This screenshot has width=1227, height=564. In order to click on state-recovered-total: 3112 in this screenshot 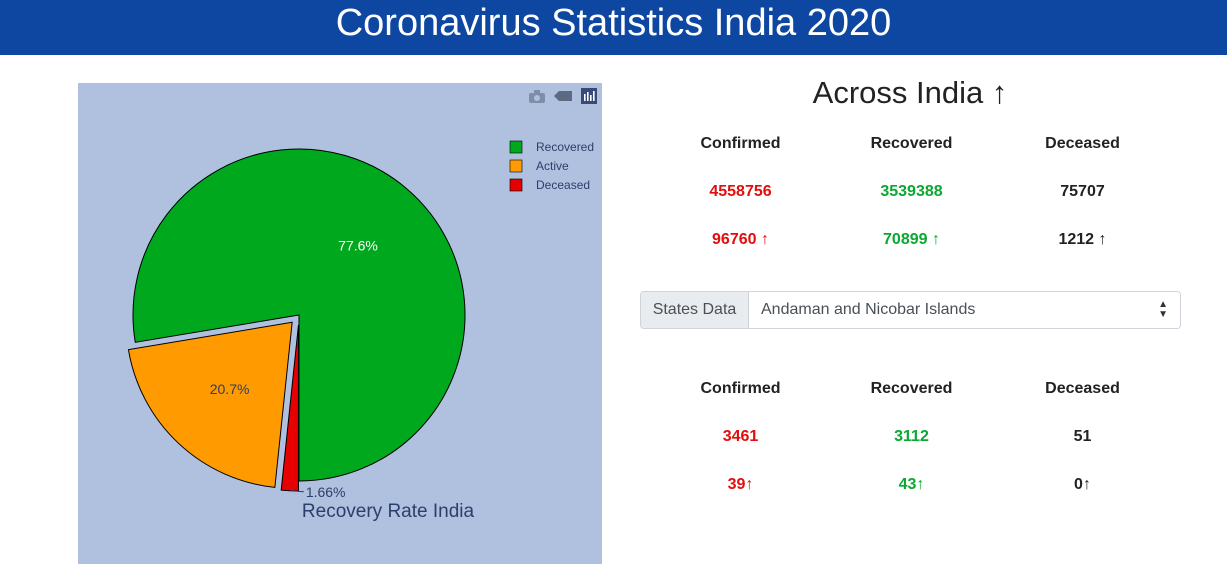, I will do `click(911, 436)`.